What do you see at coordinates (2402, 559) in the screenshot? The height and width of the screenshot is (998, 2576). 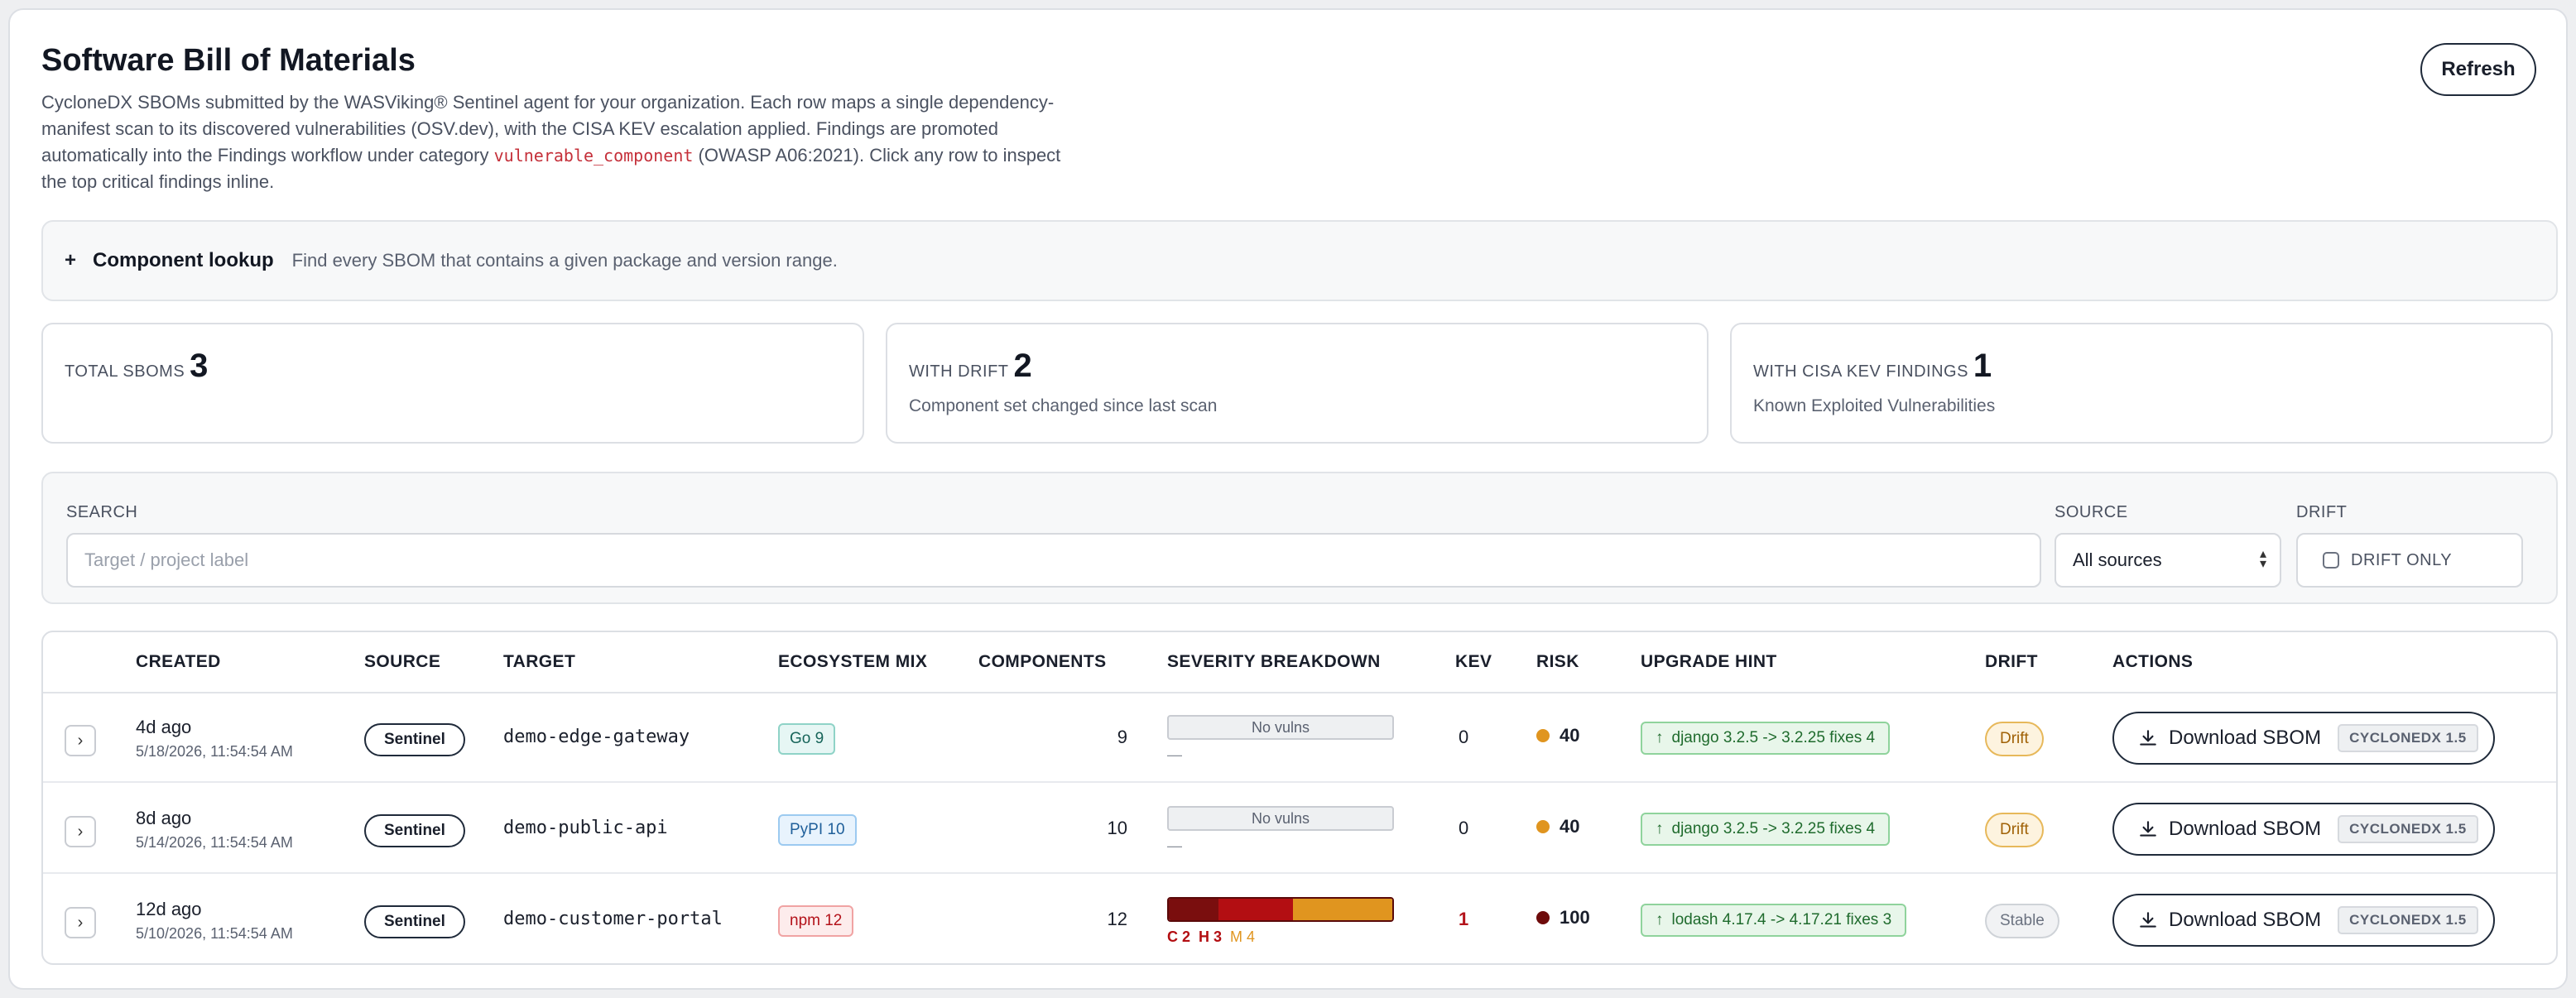 I see `drift-only-label: DRIFT ONLY` at bounding box center [2402, 559].